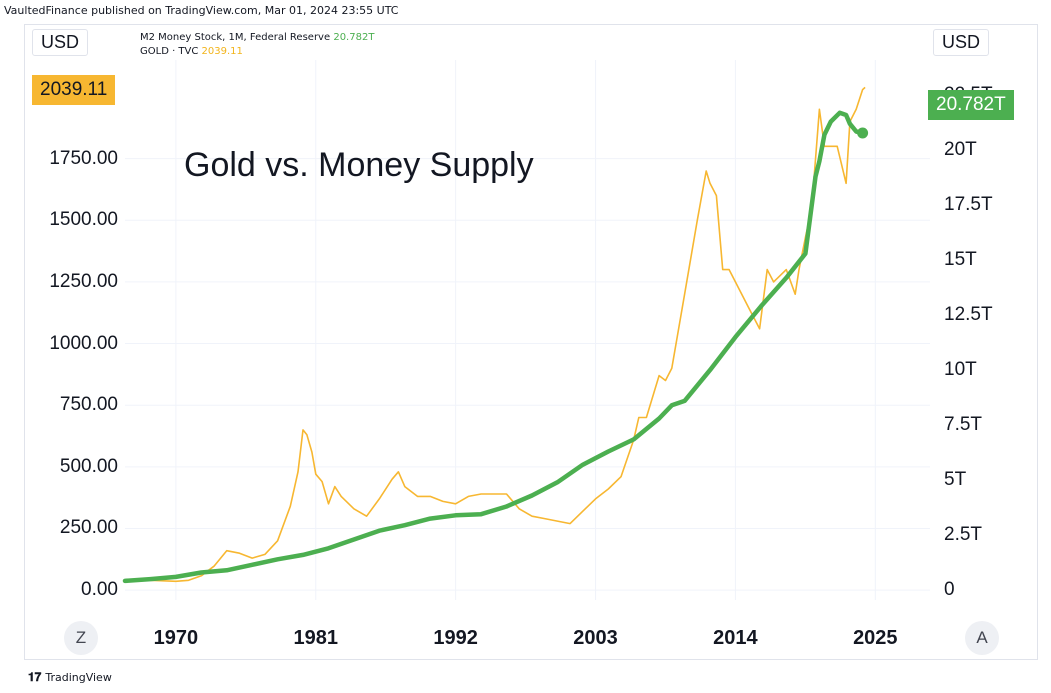 This screenshot has height=693, width=1051. I want to click on tradingview-brand: TradingView, so click(78, 677).